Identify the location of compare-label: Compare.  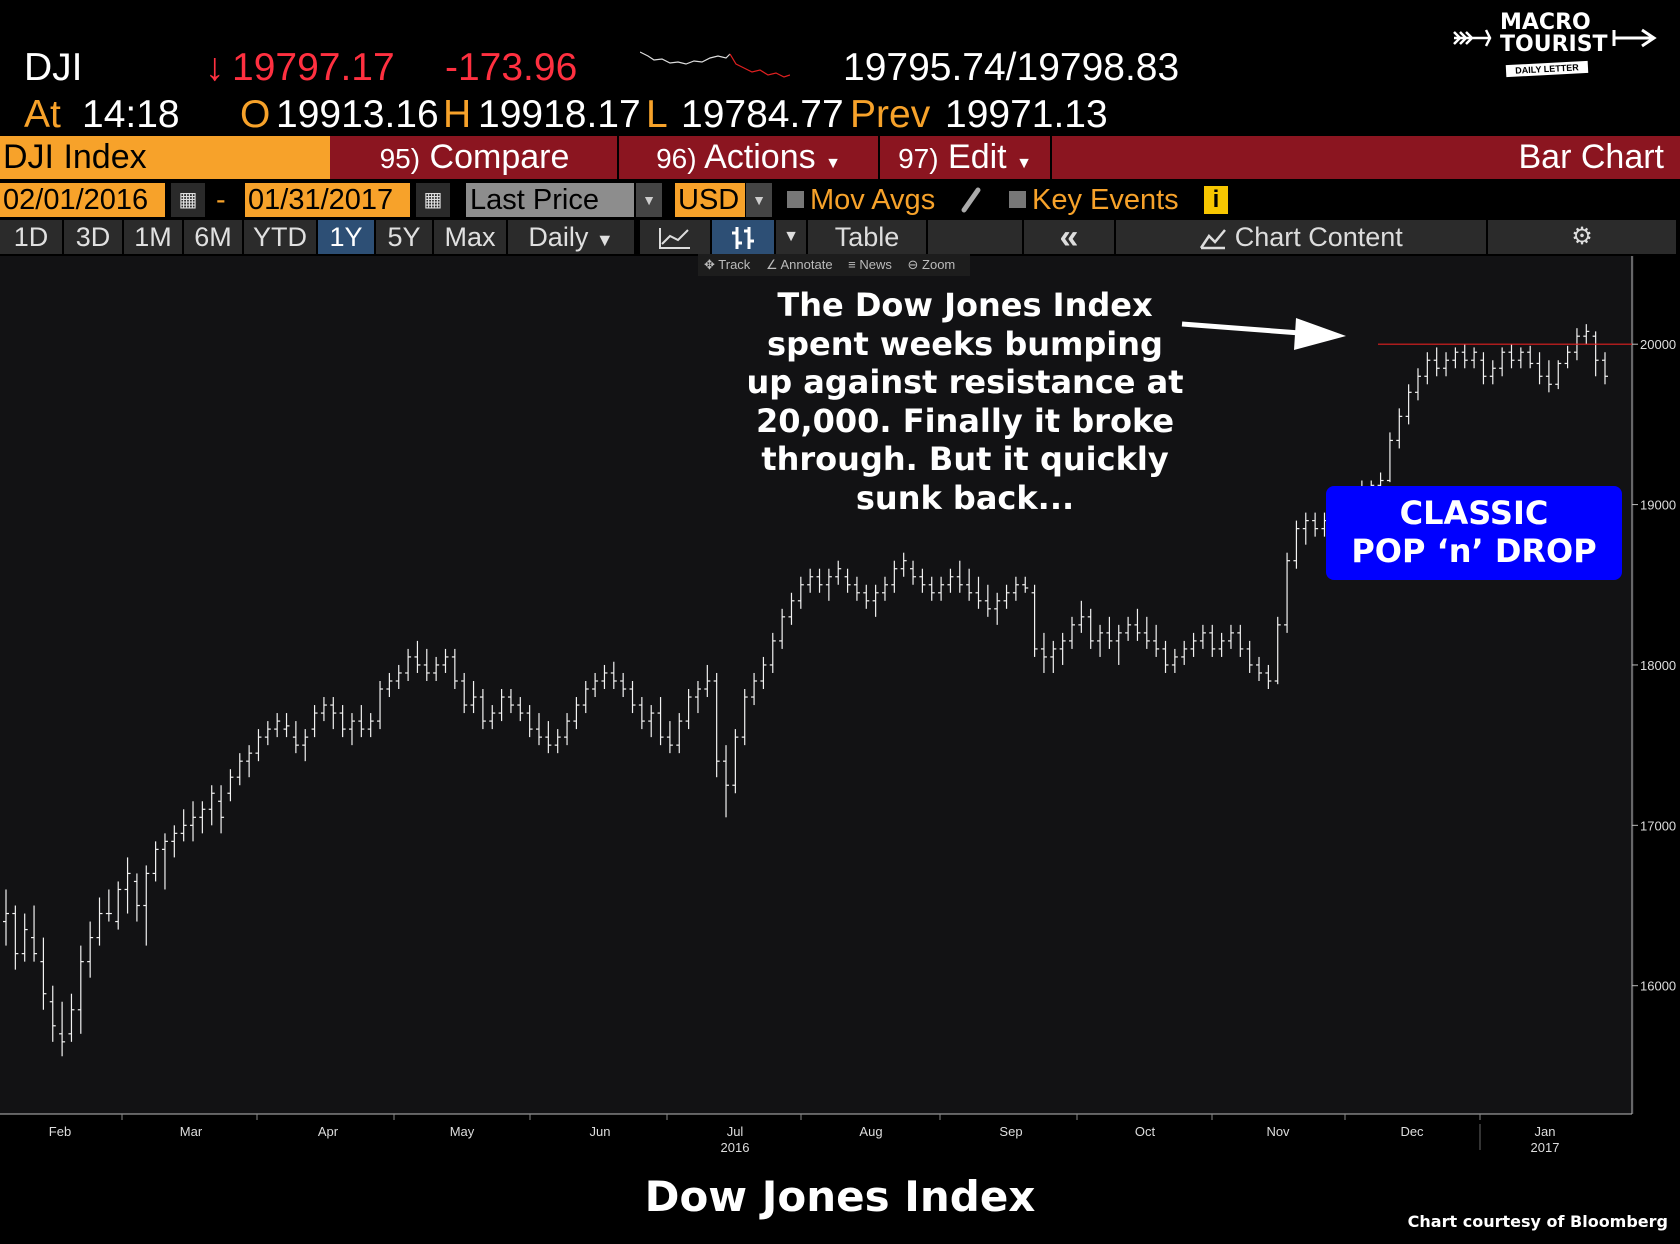
(499, 157).